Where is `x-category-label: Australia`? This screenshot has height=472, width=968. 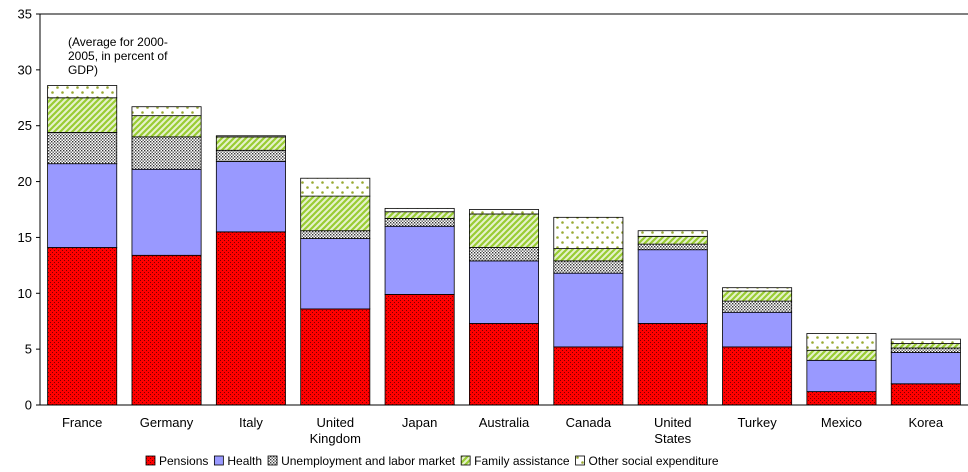
x-category-label: Australia is located at coordinates (504, 422).